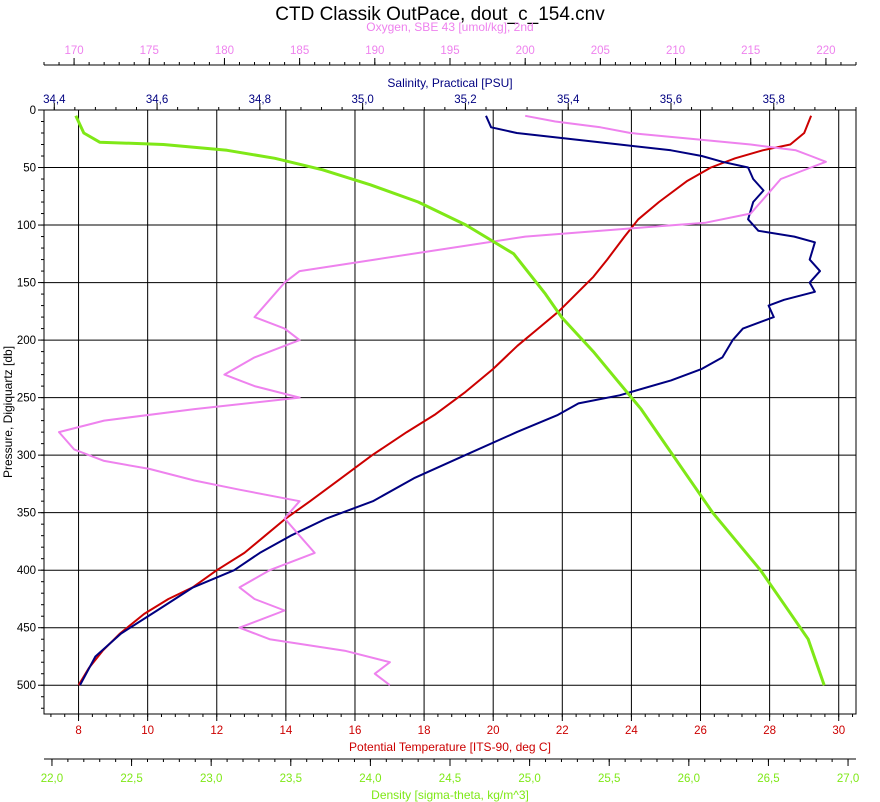  I want to click on salinity-tick-label: 35,0, so click(362, 100).